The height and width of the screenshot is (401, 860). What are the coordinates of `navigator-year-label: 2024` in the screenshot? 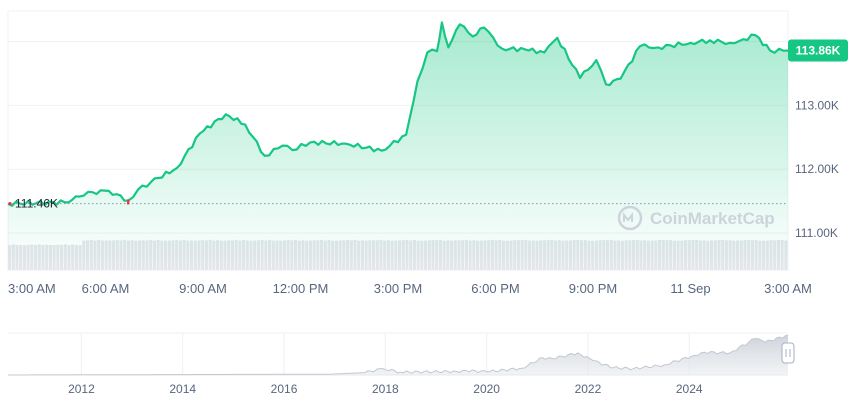 It's located at (689, 389).